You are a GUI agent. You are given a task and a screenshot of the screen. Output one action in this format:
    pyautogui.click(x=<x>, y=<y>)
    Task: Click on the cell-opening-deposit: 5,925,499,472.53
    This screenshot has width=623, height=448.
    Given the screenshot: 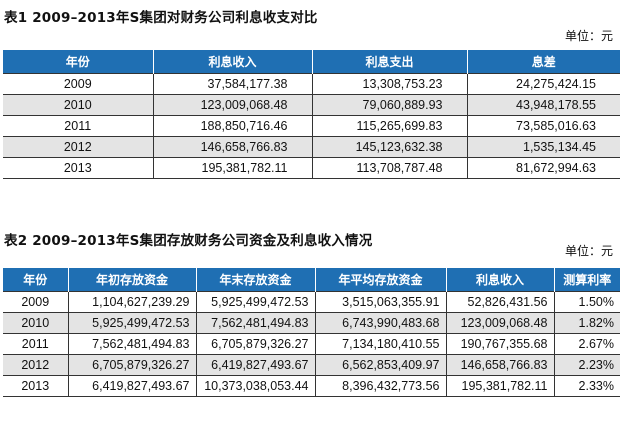 What is the action you would take?
    pyautogui.click(x=131, y=323)
    